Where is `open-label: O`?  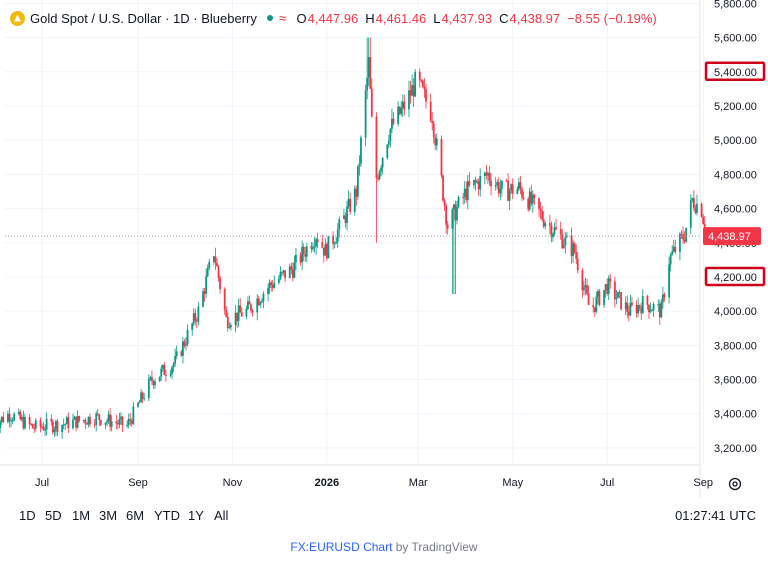 open-label: O is located at coordinates (301, 18).